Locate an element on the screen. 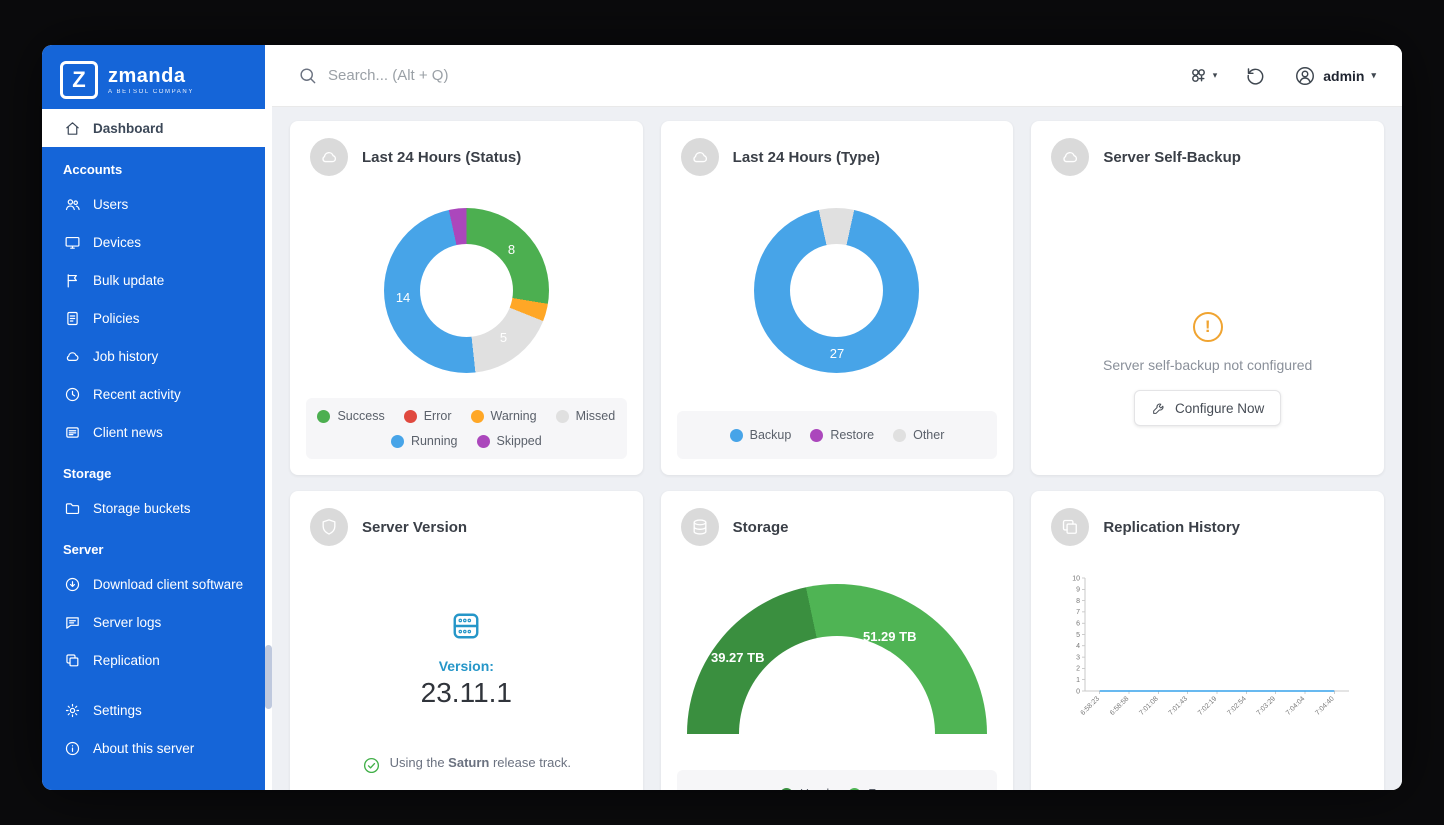 The height and width of the screenshot is (825, 1444). gear-icon is located at coordinates (72, 710).